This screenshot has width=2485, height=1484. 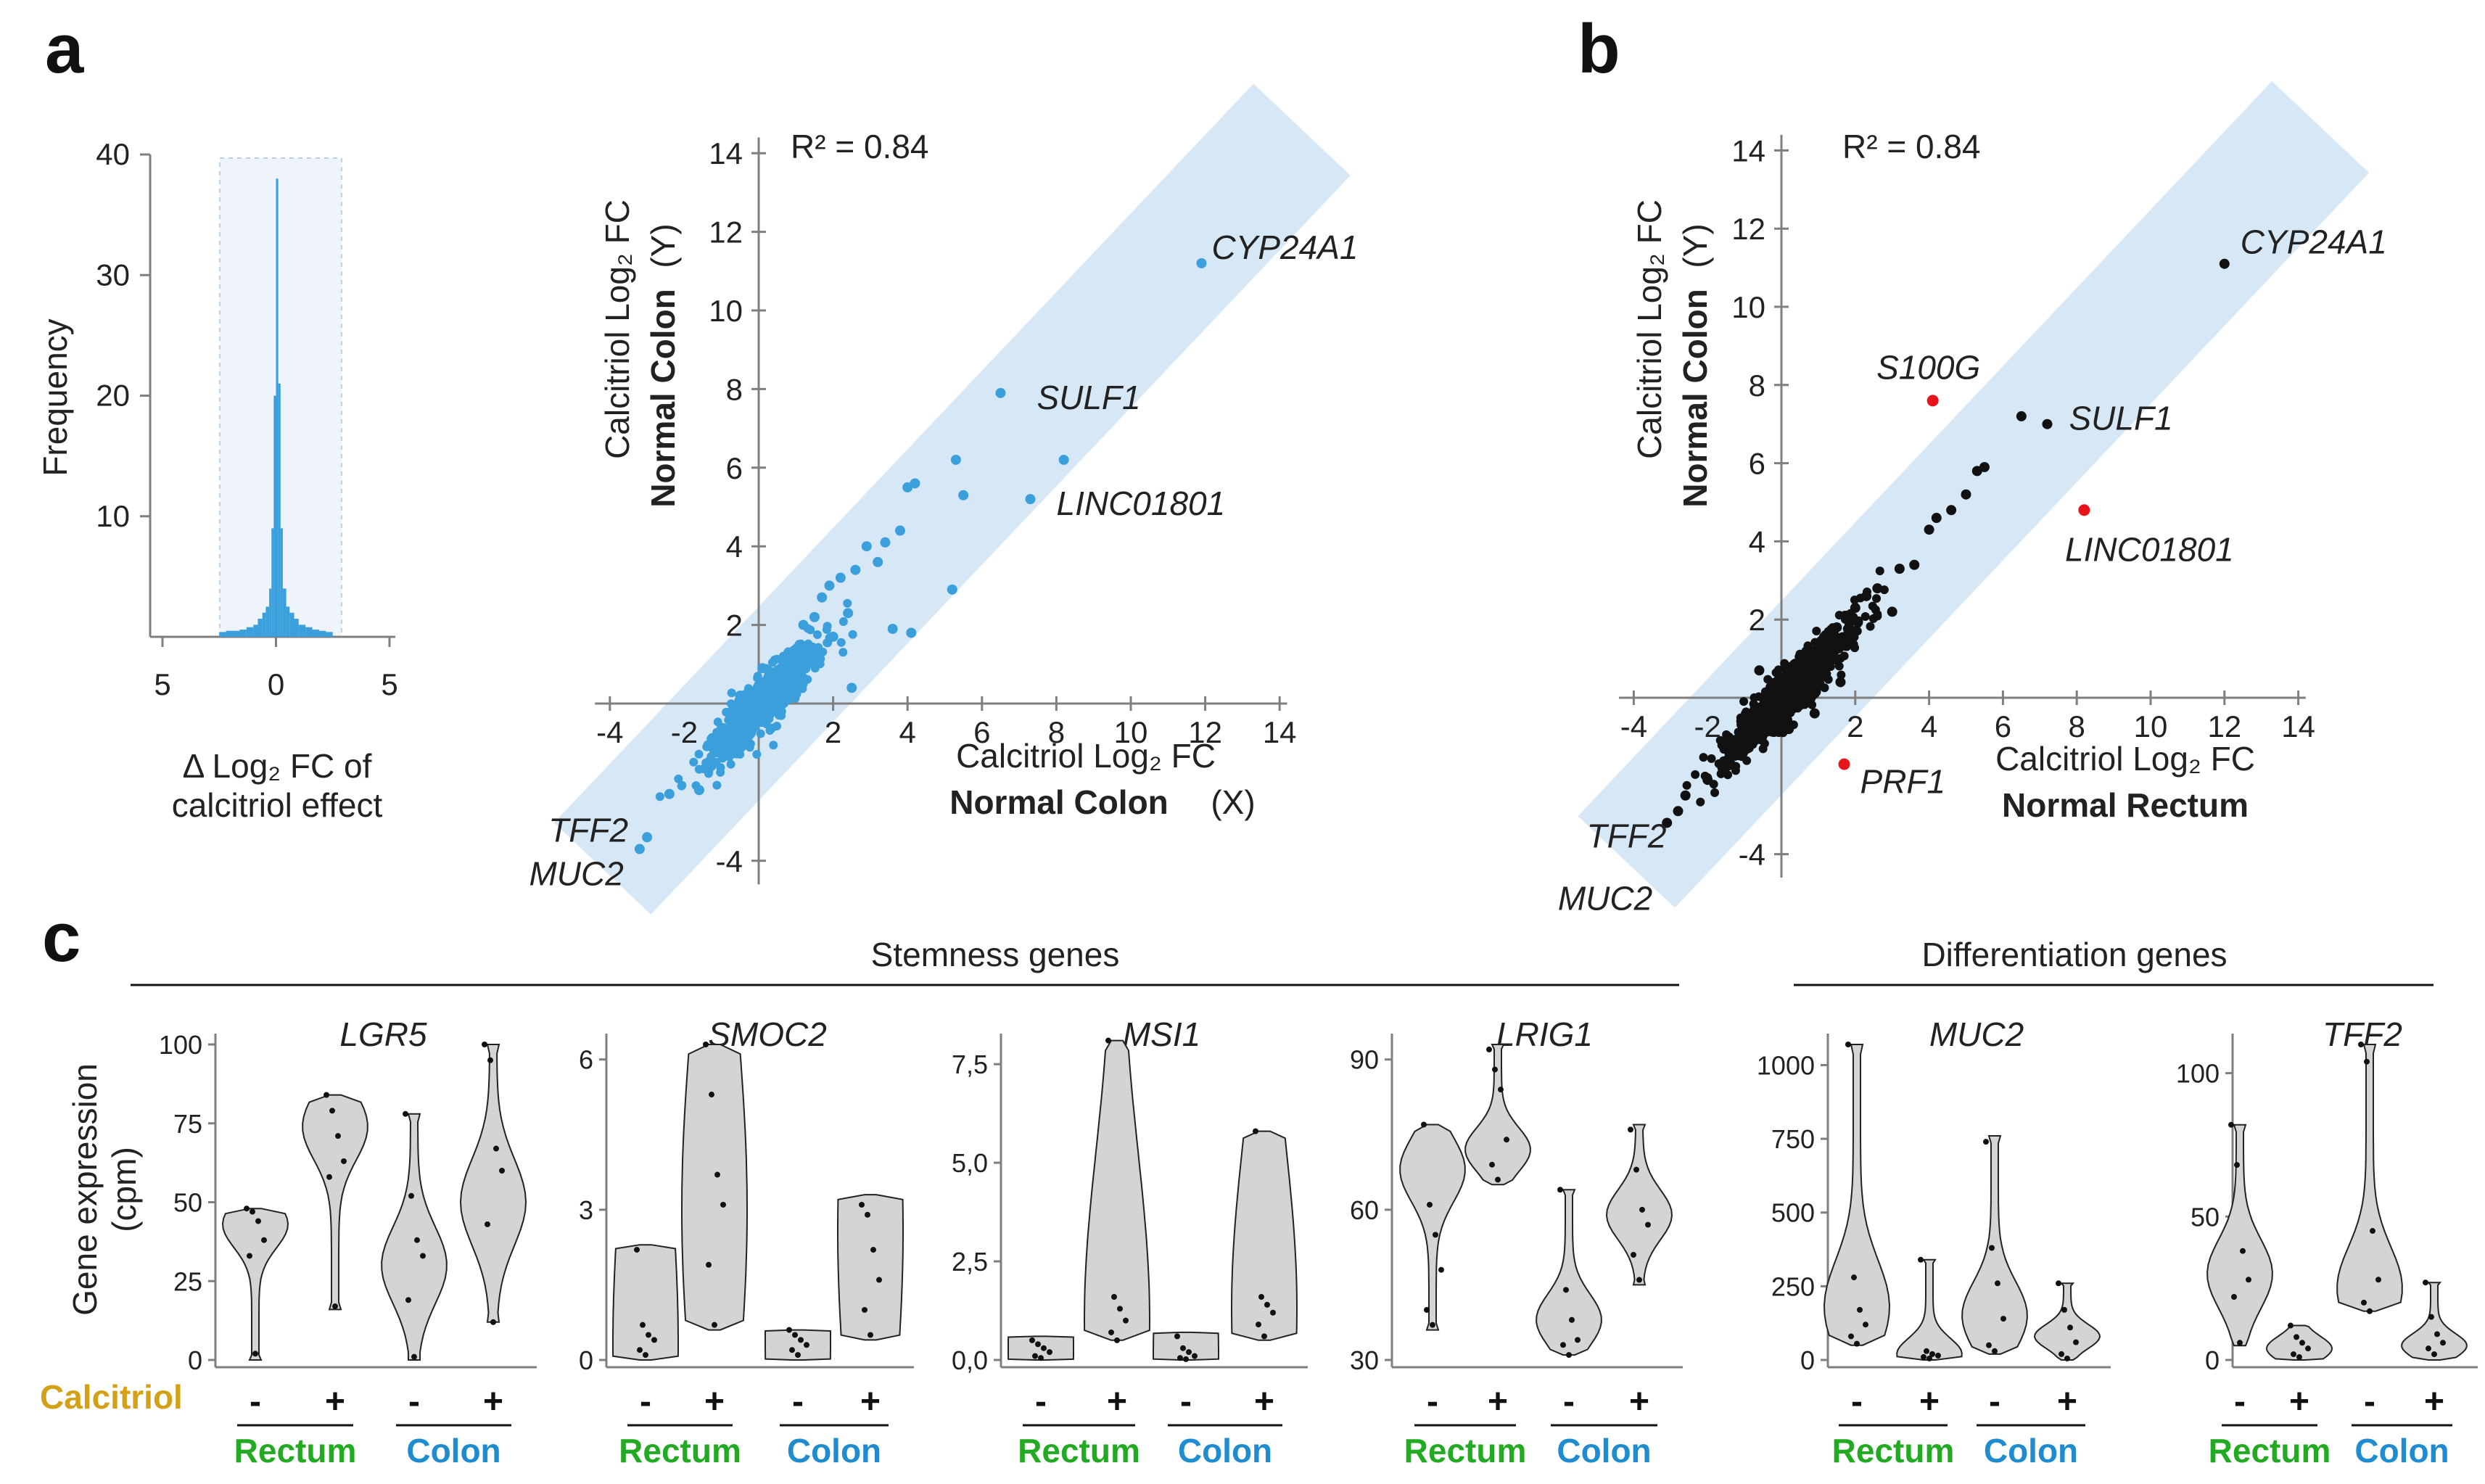 What do you see at coordinates (734, 468) in the screenshot?
I see `y-tick-label: 6` at bounding box center [734, 468].